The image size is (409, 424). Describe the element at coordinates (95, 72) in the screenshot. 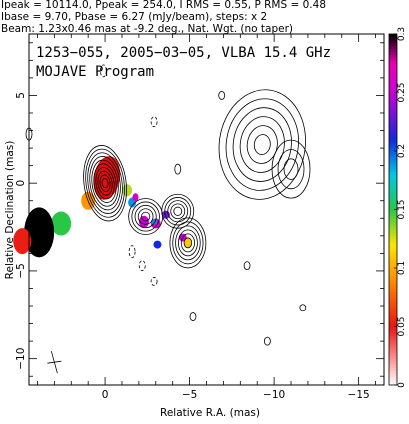

I see `chart-subtitle: MOJAVE Program` at that location.